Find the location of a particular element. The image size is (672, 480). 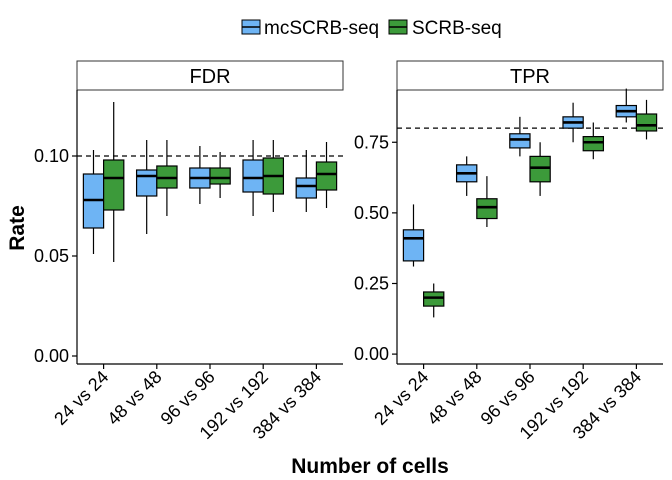

facet-title-fdr: FDR is located at coordinates (209, 77).